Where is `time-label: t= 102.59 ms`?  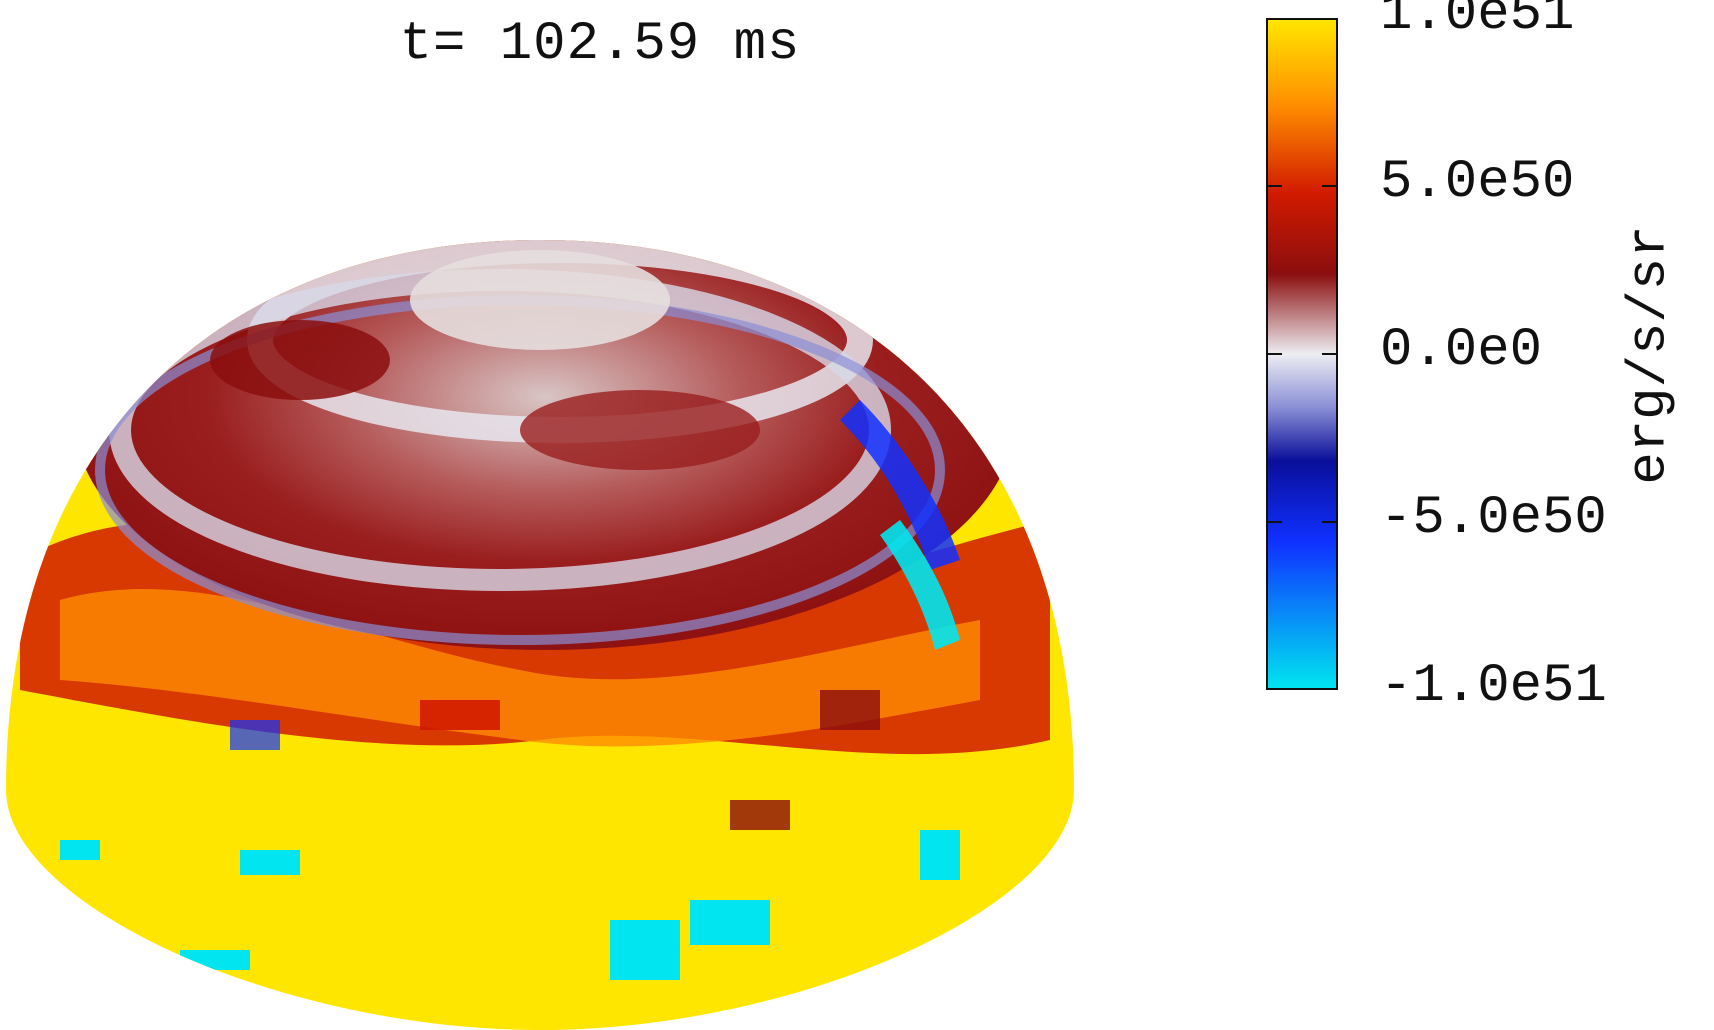 time-label: t= 102.59 ms is located at coordinates (600, 44).